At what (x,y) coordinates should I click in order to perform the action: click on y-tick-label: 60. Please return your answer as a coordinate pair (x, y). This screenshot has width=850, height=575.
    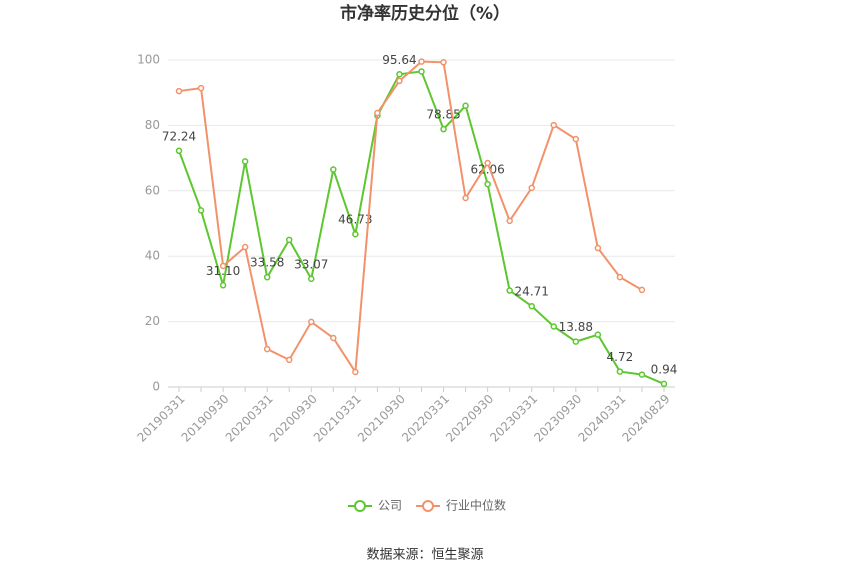
    Looking at the image, I should click on (152, 190).